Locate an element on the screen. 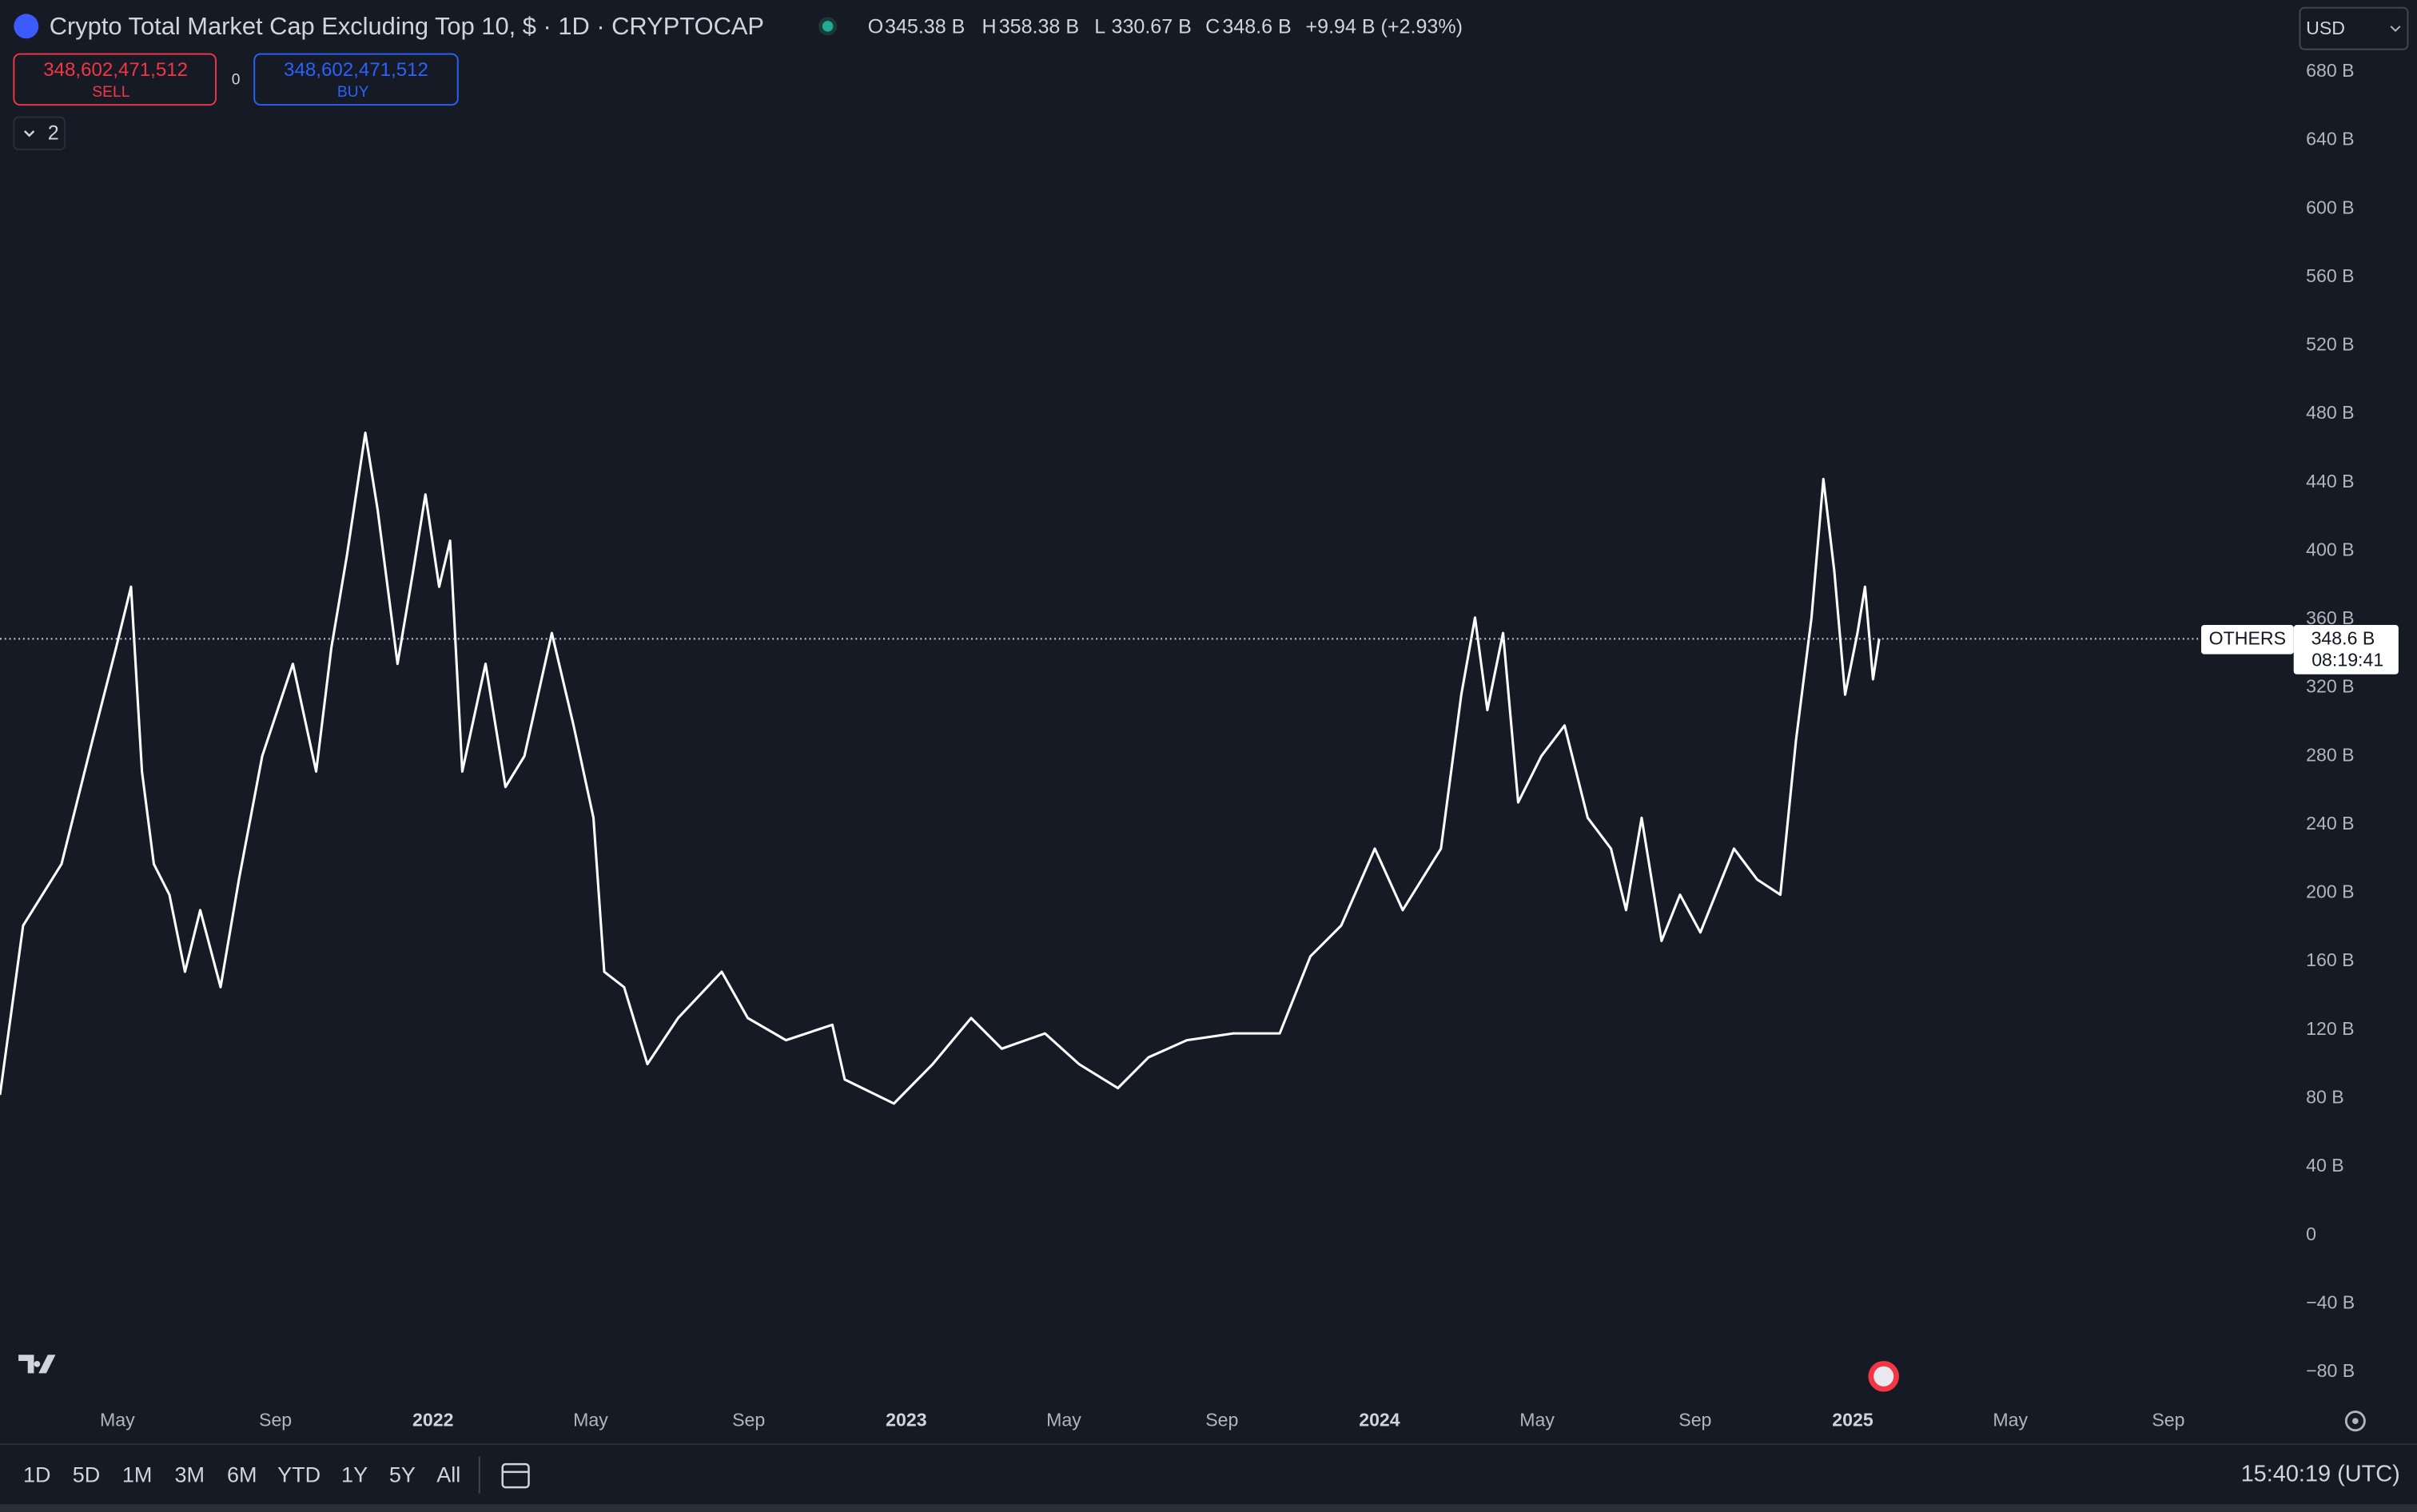 Image resolution: width=2417 pixels, height=1512 pixels. indicators-toggle is located at coordinates (39, 133).